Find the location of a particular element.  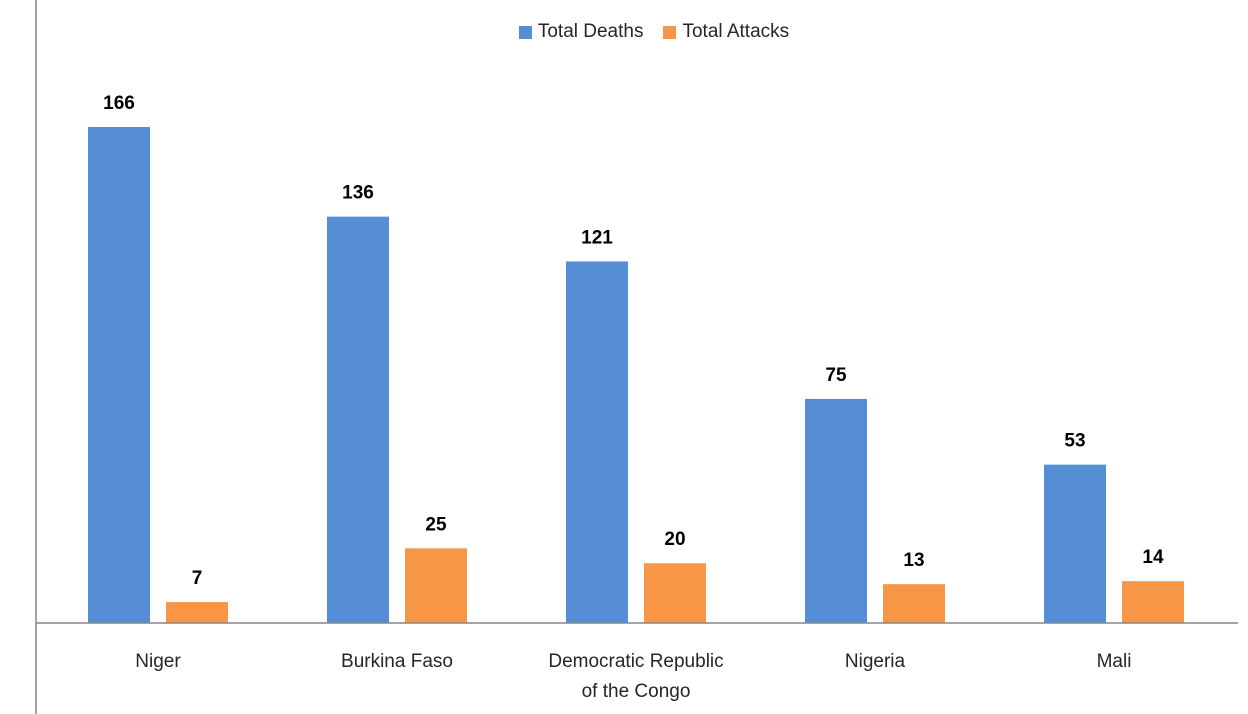

legend-item-total-attacks: Total Attacks is located at coordinates (726, 32).